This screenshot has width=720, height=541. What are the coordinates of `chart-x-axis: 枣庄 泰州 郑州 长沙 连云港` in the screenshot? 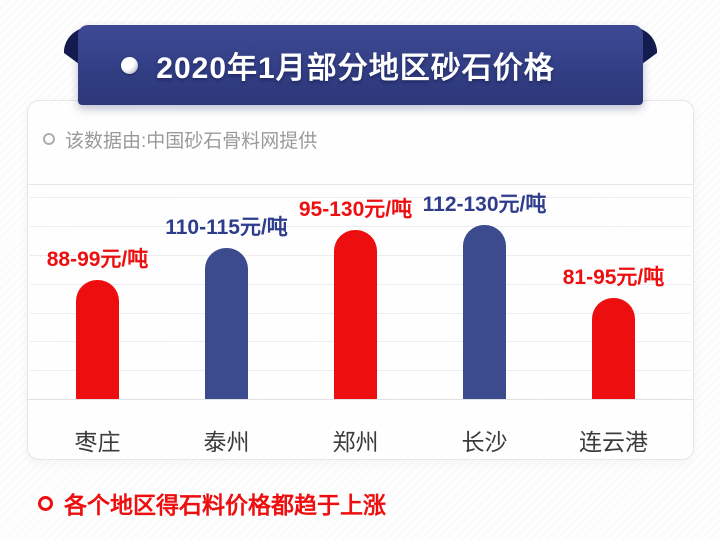 It's located at (360, 439).